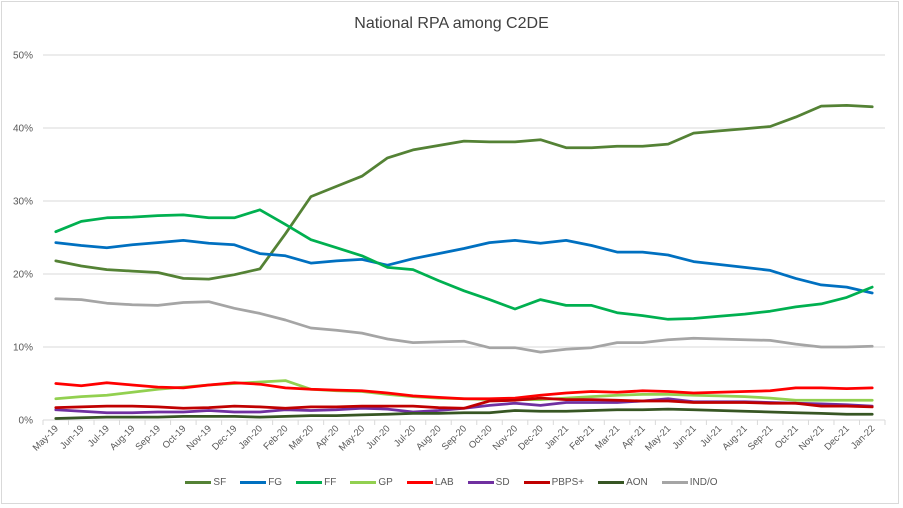 The width and height of the screenshot is (903, 508). I want to click on legend-label: SF, so click(220, 482).